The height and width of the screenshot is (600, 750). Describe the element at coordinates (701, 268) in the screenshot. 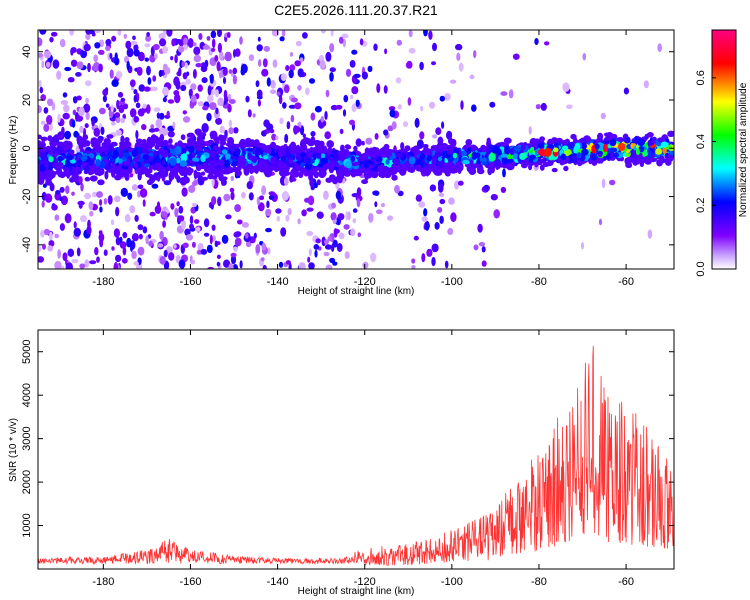

I see `colorbar-tick-label: 0.0` at that location.